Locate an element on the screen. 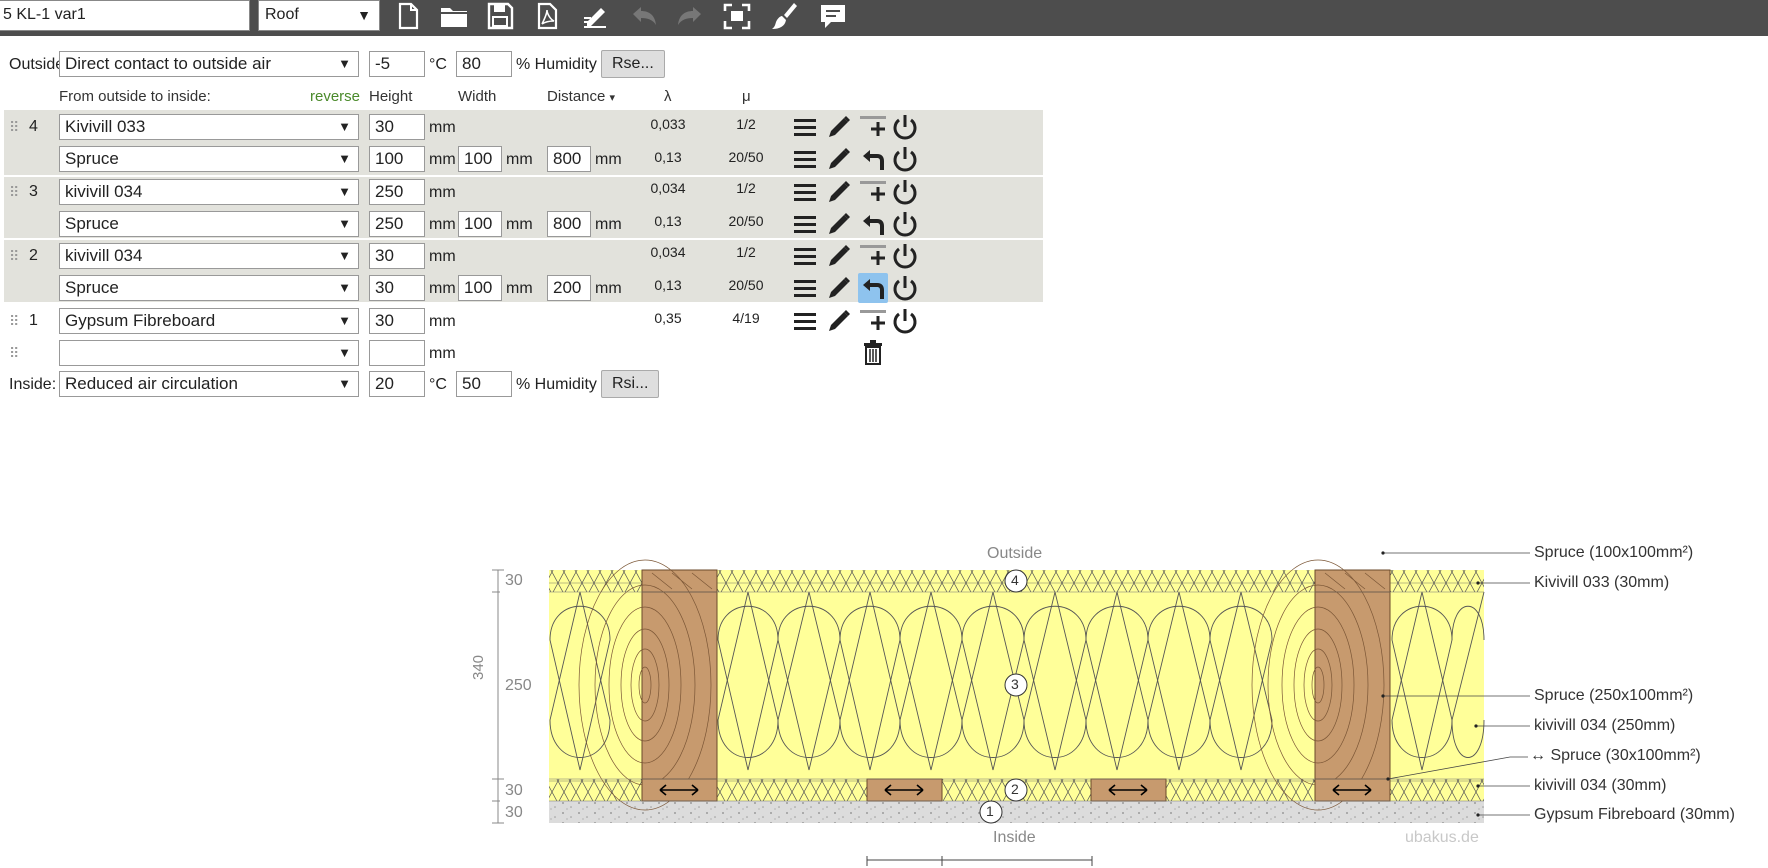 The width and height of the screenshot is (1768, 868). layer-3-sub-width-input: 100 is located at coordinates (480, 224).